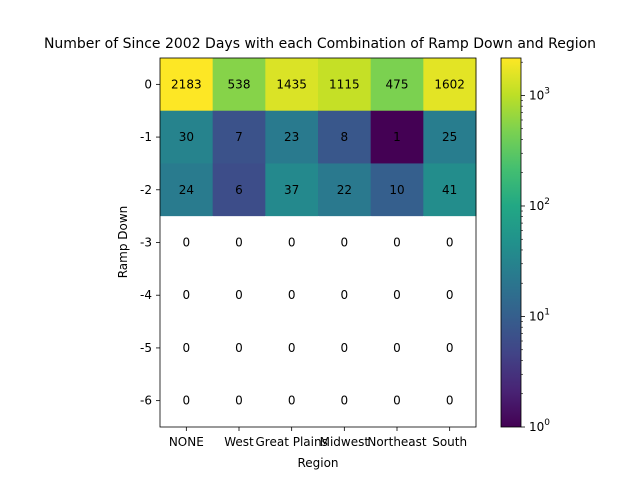  I want to click on cell-value-label: 2183, so click(186, 84).